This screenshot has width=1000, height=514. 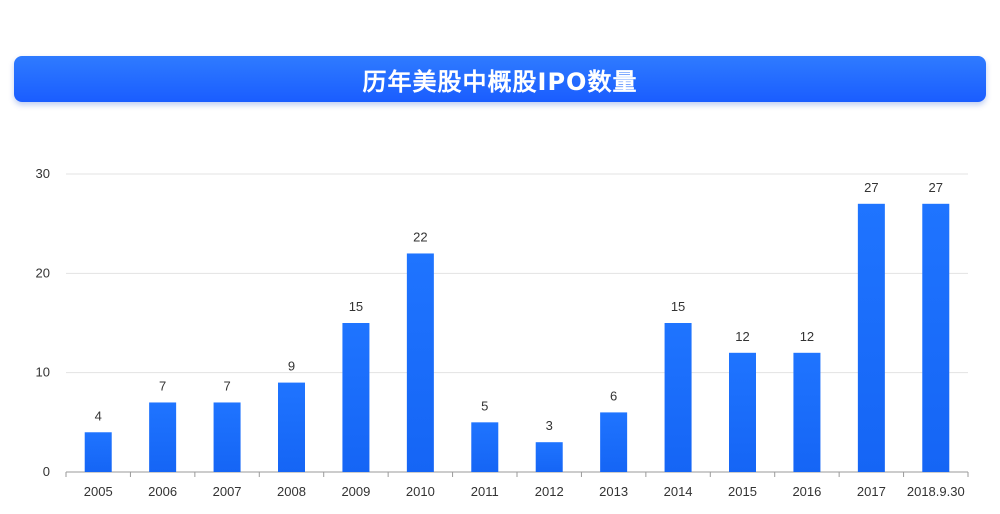 What do you see at coordinates (549, 425) in the screenshot?
I see `data-label-2012: 3` at bounding box center [549, 425].